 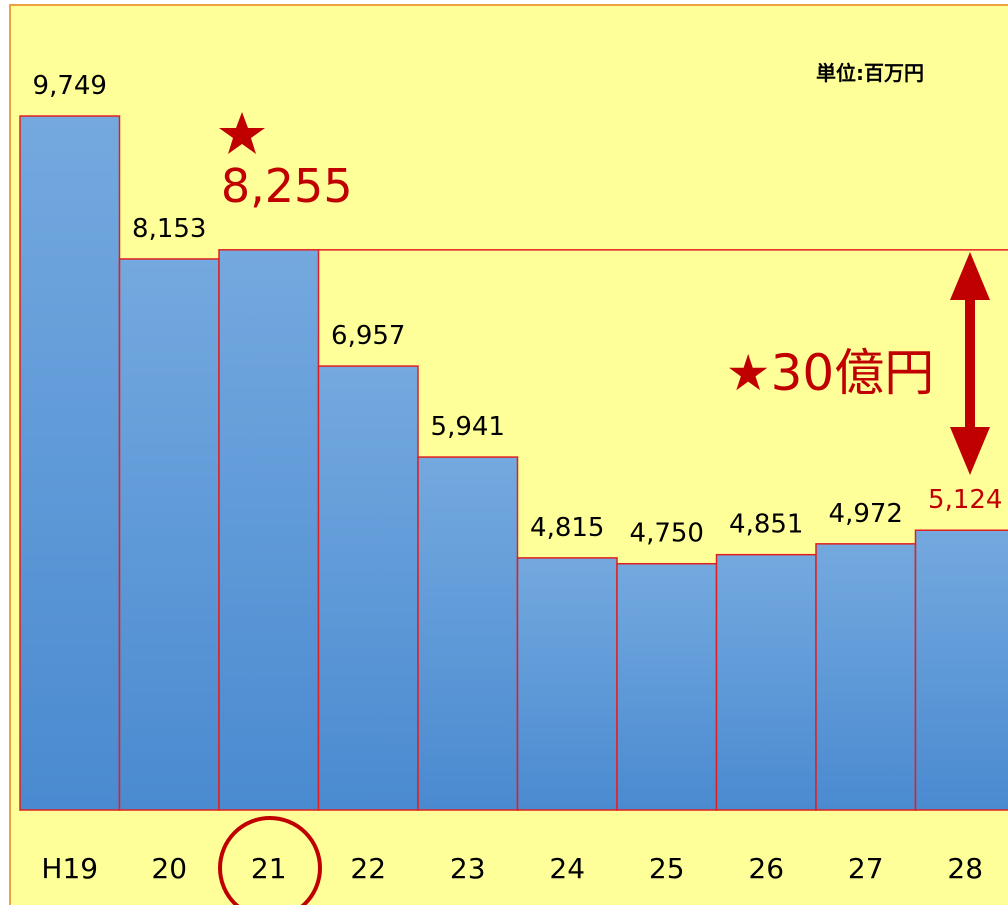 What do you see at coordinates (242, 133) in the screenshot?
I see `star-icon` at bounding box center [242, 133].